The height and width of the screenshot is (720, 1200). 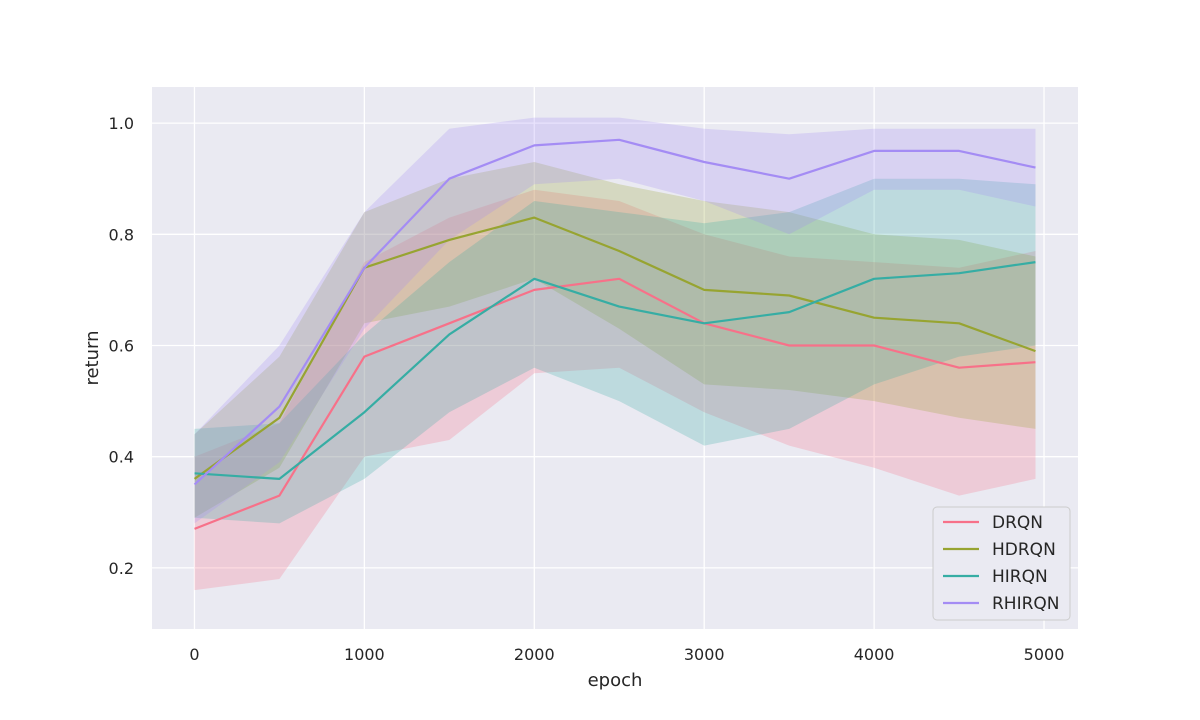 I want to click on y-axis-ticks: 0.2 0.4 0.6 0.8 1.0, so click(x=121, y=346).